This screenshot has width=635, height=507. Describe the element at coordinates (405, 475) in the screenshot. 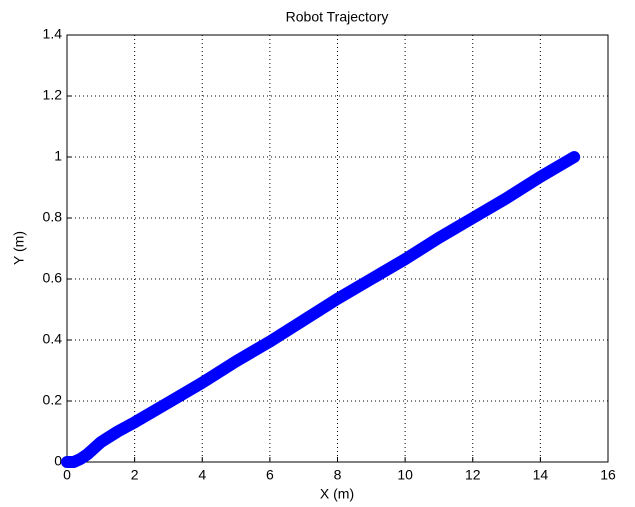

I see `x-tick-label: 10` at that location.